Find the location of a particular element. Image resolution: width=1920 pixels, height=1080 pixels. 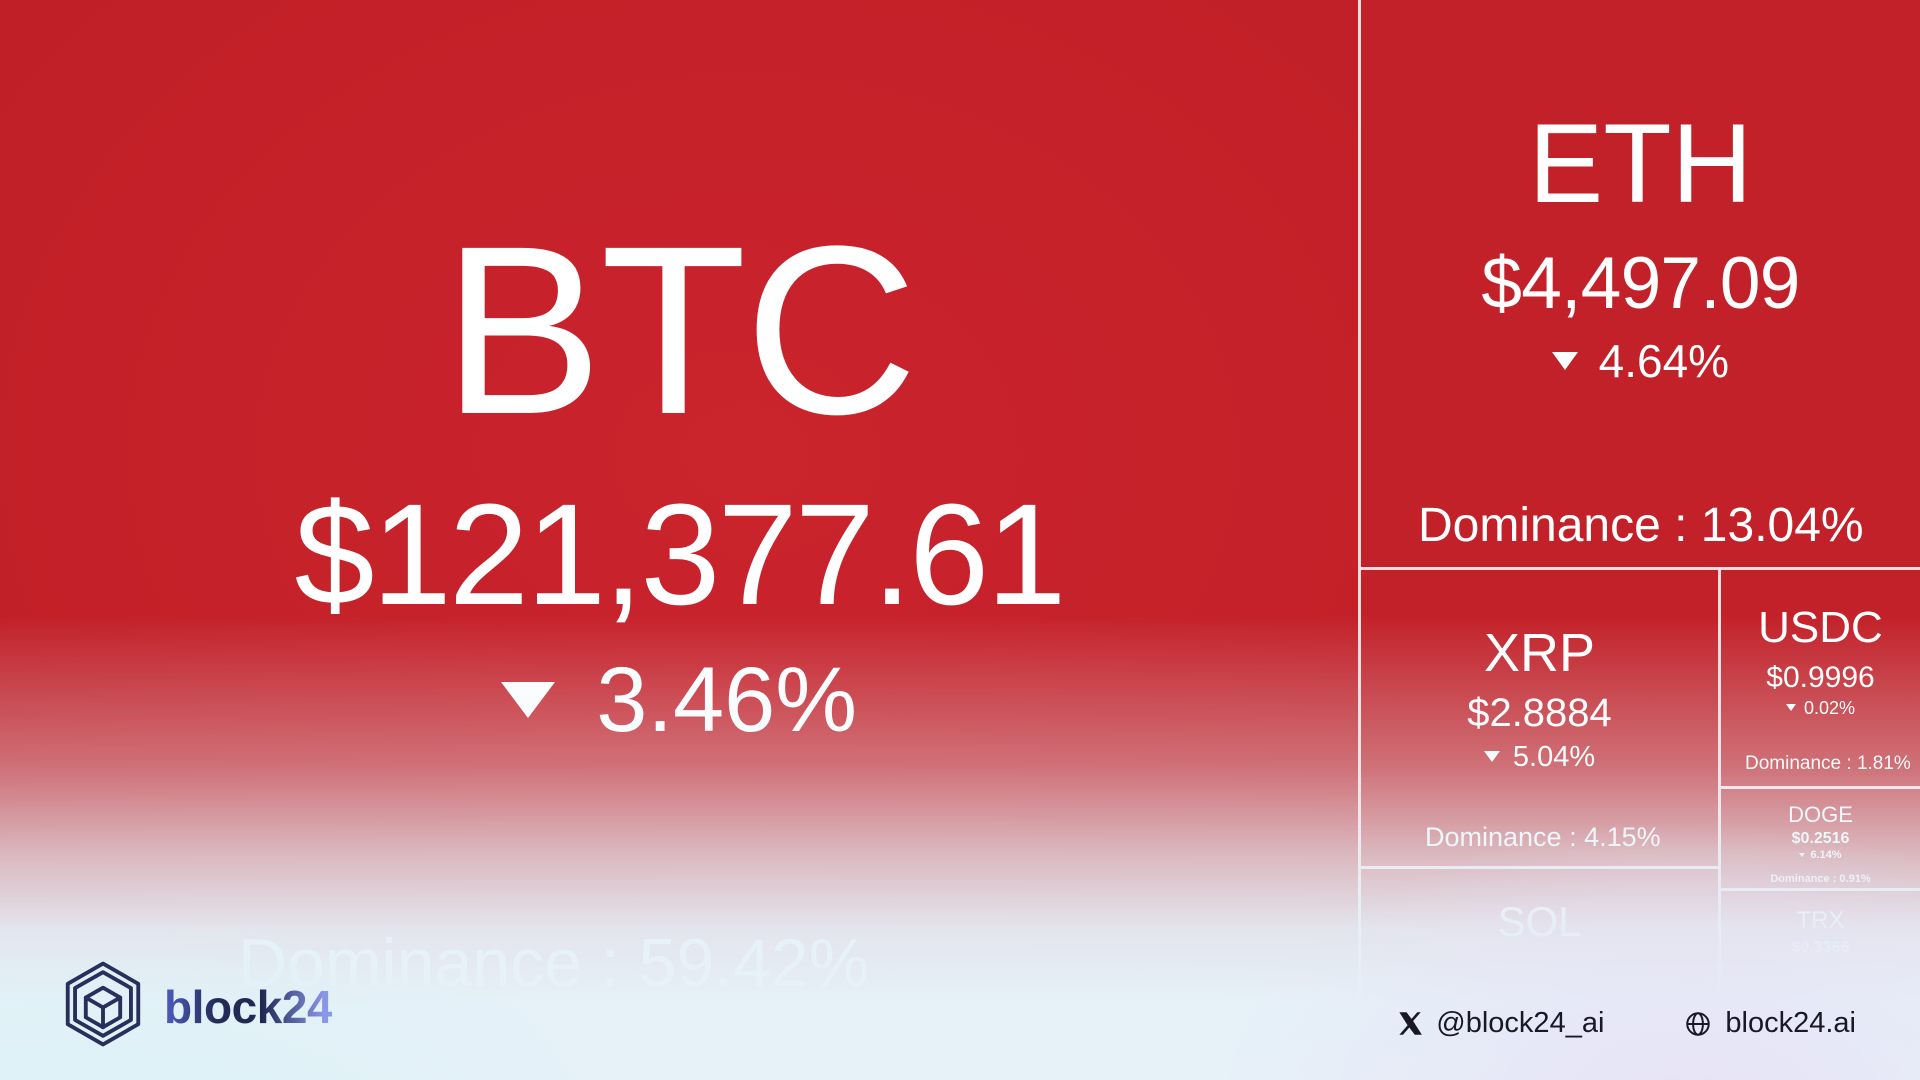

usdc-symbol: USDC is located at coordinates (1820, 627).